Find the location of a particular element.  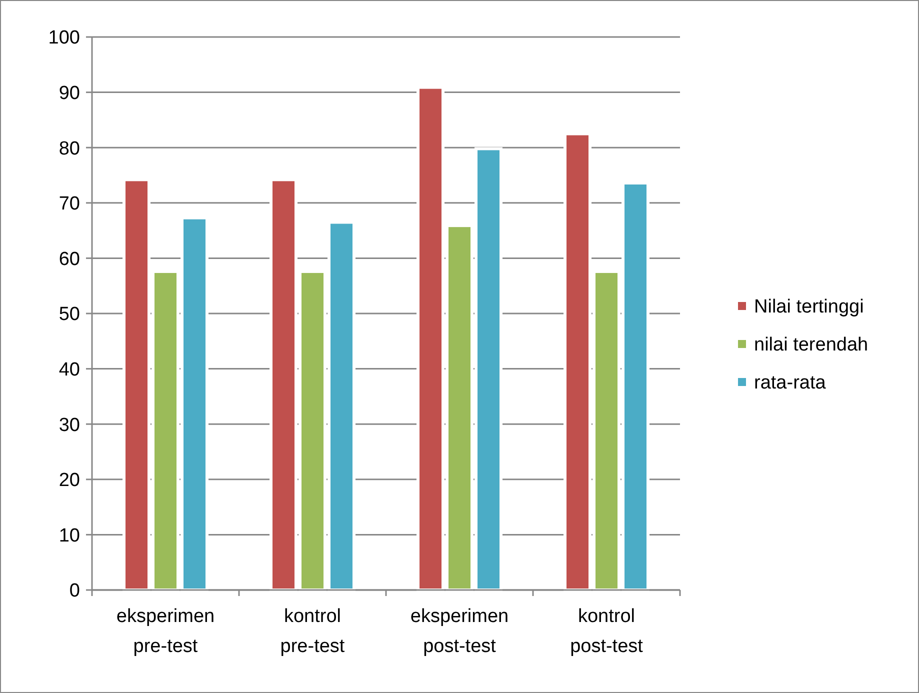

y-tick-label: 60 is located at coordinates (69, 259).